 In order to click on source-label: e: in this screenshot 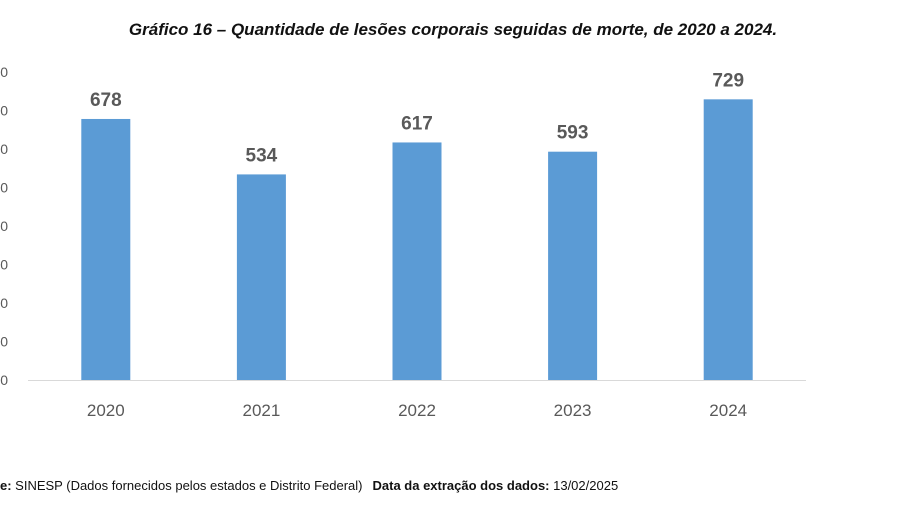, I will do `click(6, 485)`.